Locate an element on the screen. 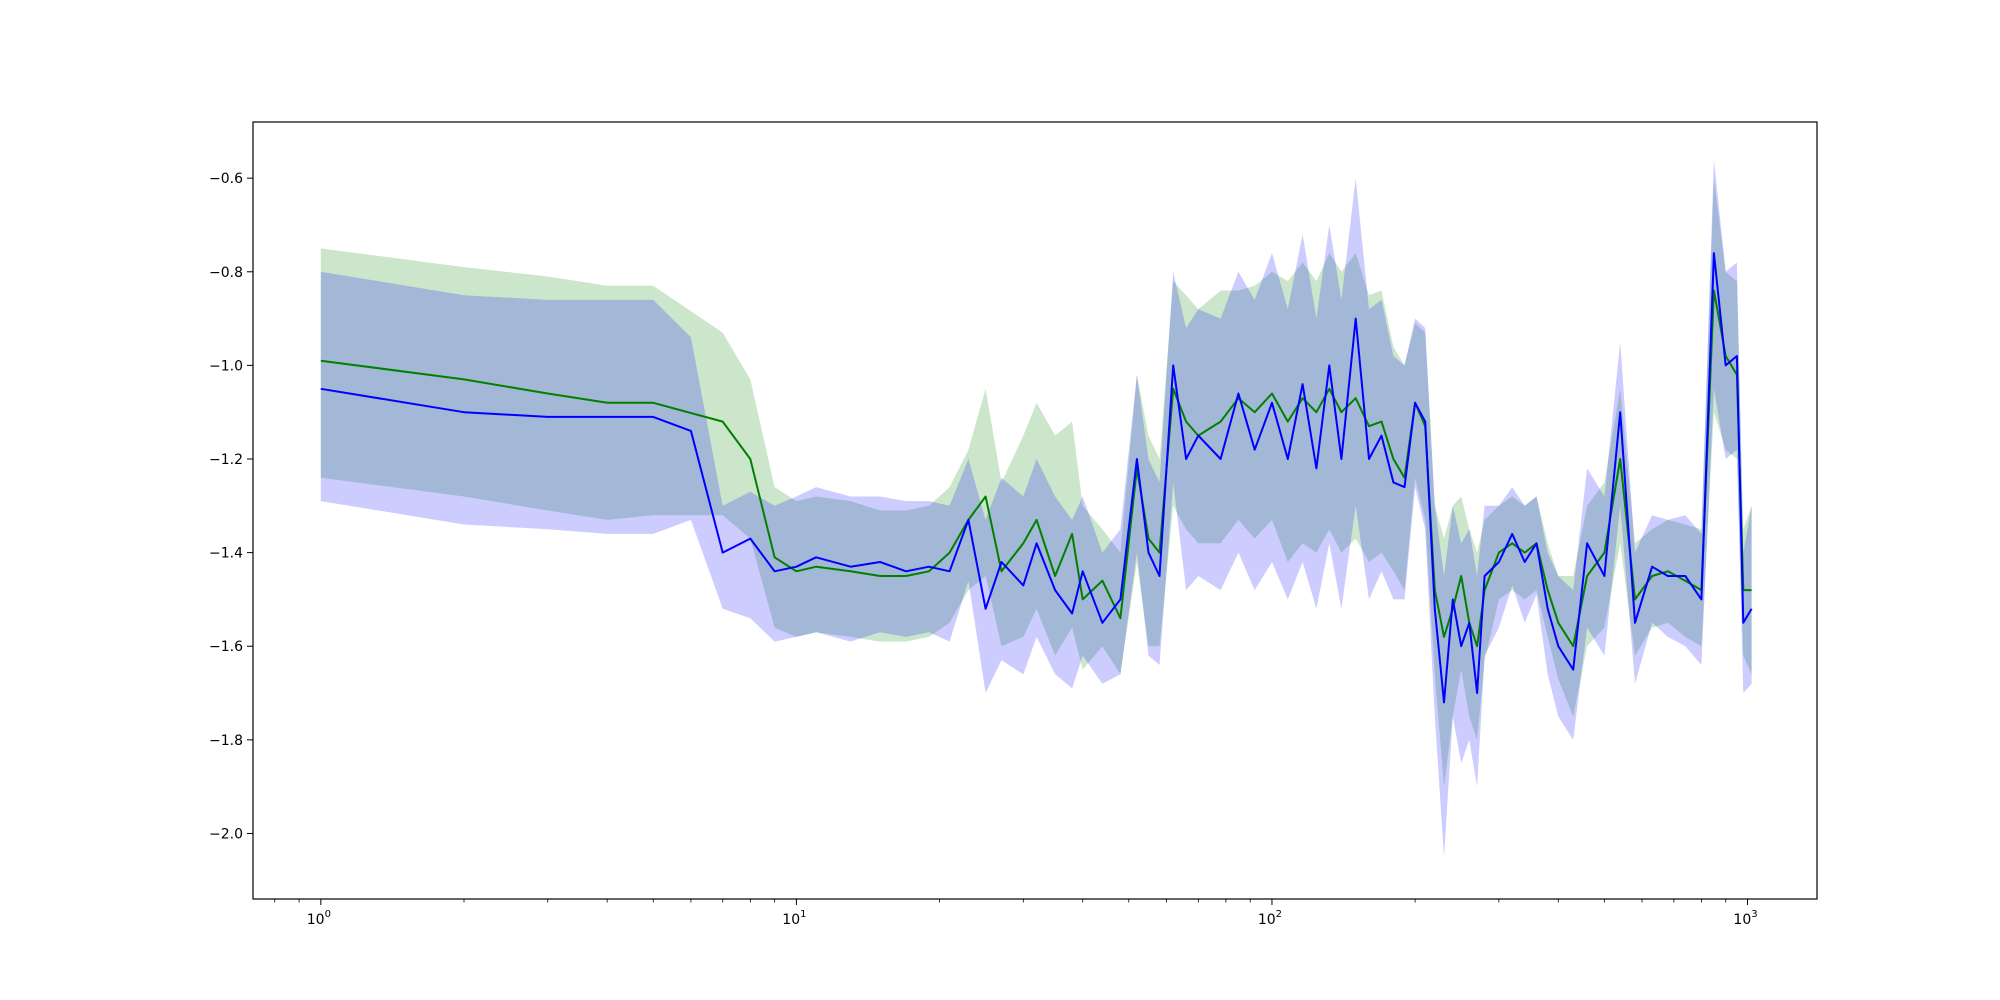 The height and width of the screenshot is (1000, 2000). y-tick-label: −1.6 is located at coordinates (226, 647).